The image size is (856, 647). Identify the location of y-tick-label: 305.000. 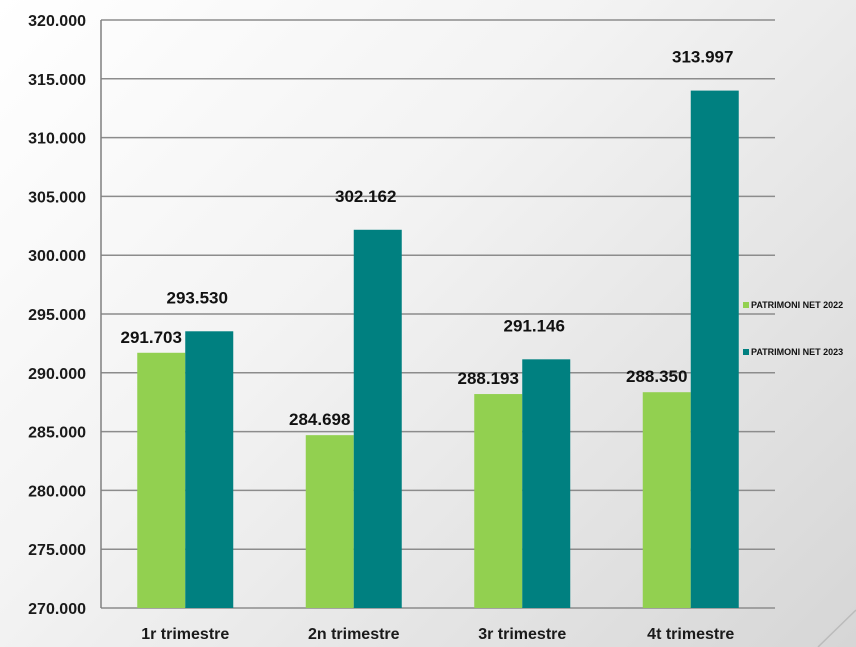
(57, 197).